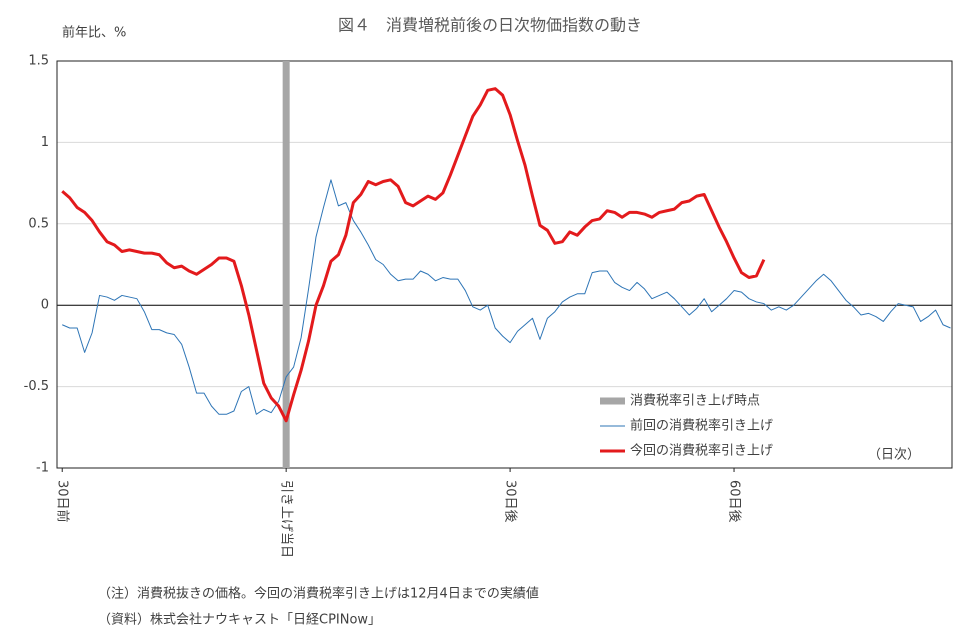  What do you see at coordinates (701, 426) in the screenshot?
I see `legend-label: 前回の消費税率引き上げ` at bounding box center [701, 426].